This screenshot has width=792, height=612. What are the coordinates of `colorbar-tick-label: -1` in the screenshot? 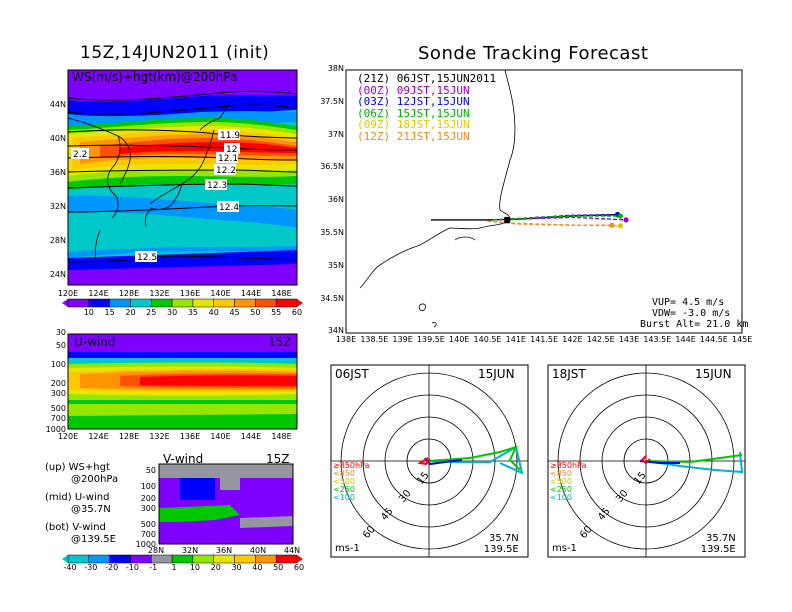 It's located at (153, 567).